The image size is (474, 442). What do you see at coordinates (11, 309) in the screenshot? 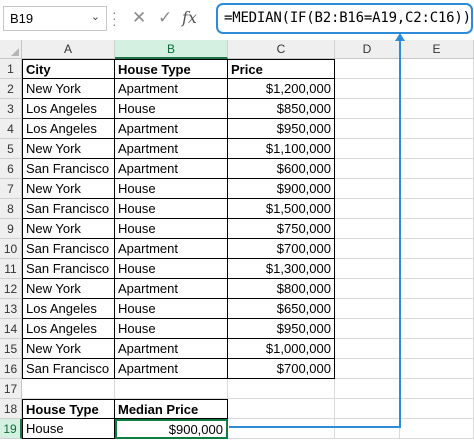
I see `row-header-13: 13` at bounding box center [11, 309].